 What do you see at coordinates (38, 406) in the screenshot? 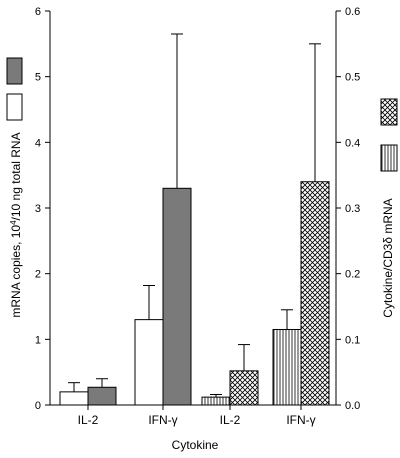
I see `left-tick-label: 0` at bounding box center [38, 406].